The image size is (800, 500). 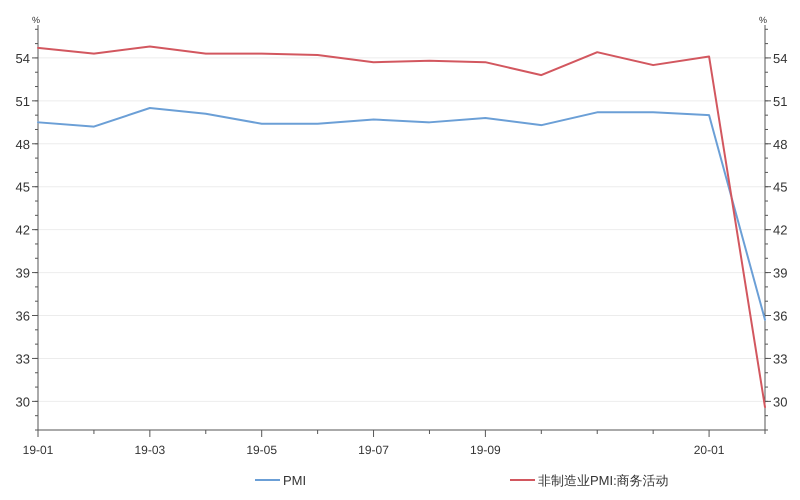 I want to click on y-tick-label: 33, so click(x=23, y=358).